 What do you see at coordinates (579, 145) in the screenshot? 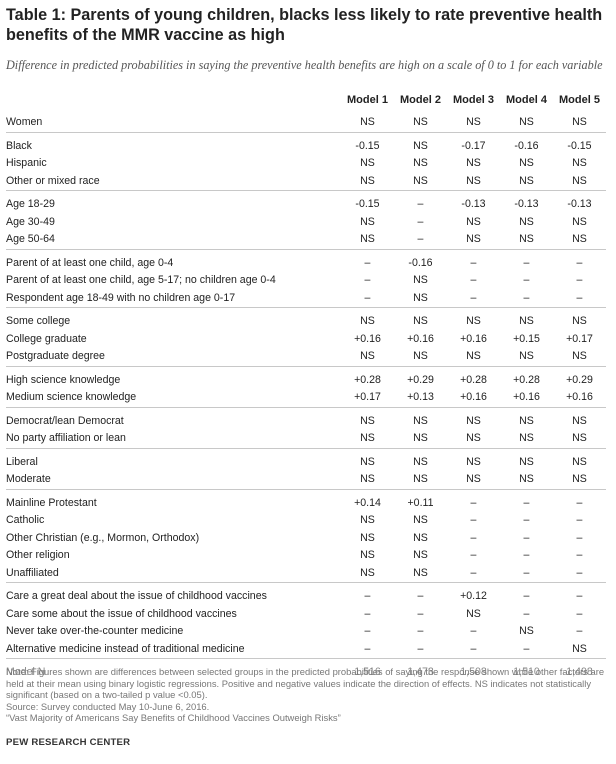
I see `value-cell: -0.15` at bounding box center [579, 145].